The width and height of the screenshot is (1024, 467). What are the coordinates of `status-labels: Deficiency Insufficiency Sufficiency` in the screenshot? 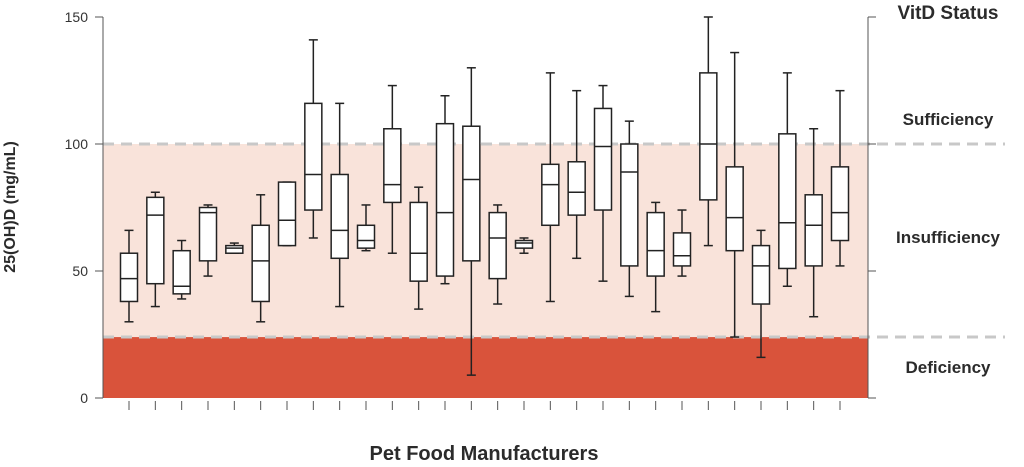 It's located at (948, 243).